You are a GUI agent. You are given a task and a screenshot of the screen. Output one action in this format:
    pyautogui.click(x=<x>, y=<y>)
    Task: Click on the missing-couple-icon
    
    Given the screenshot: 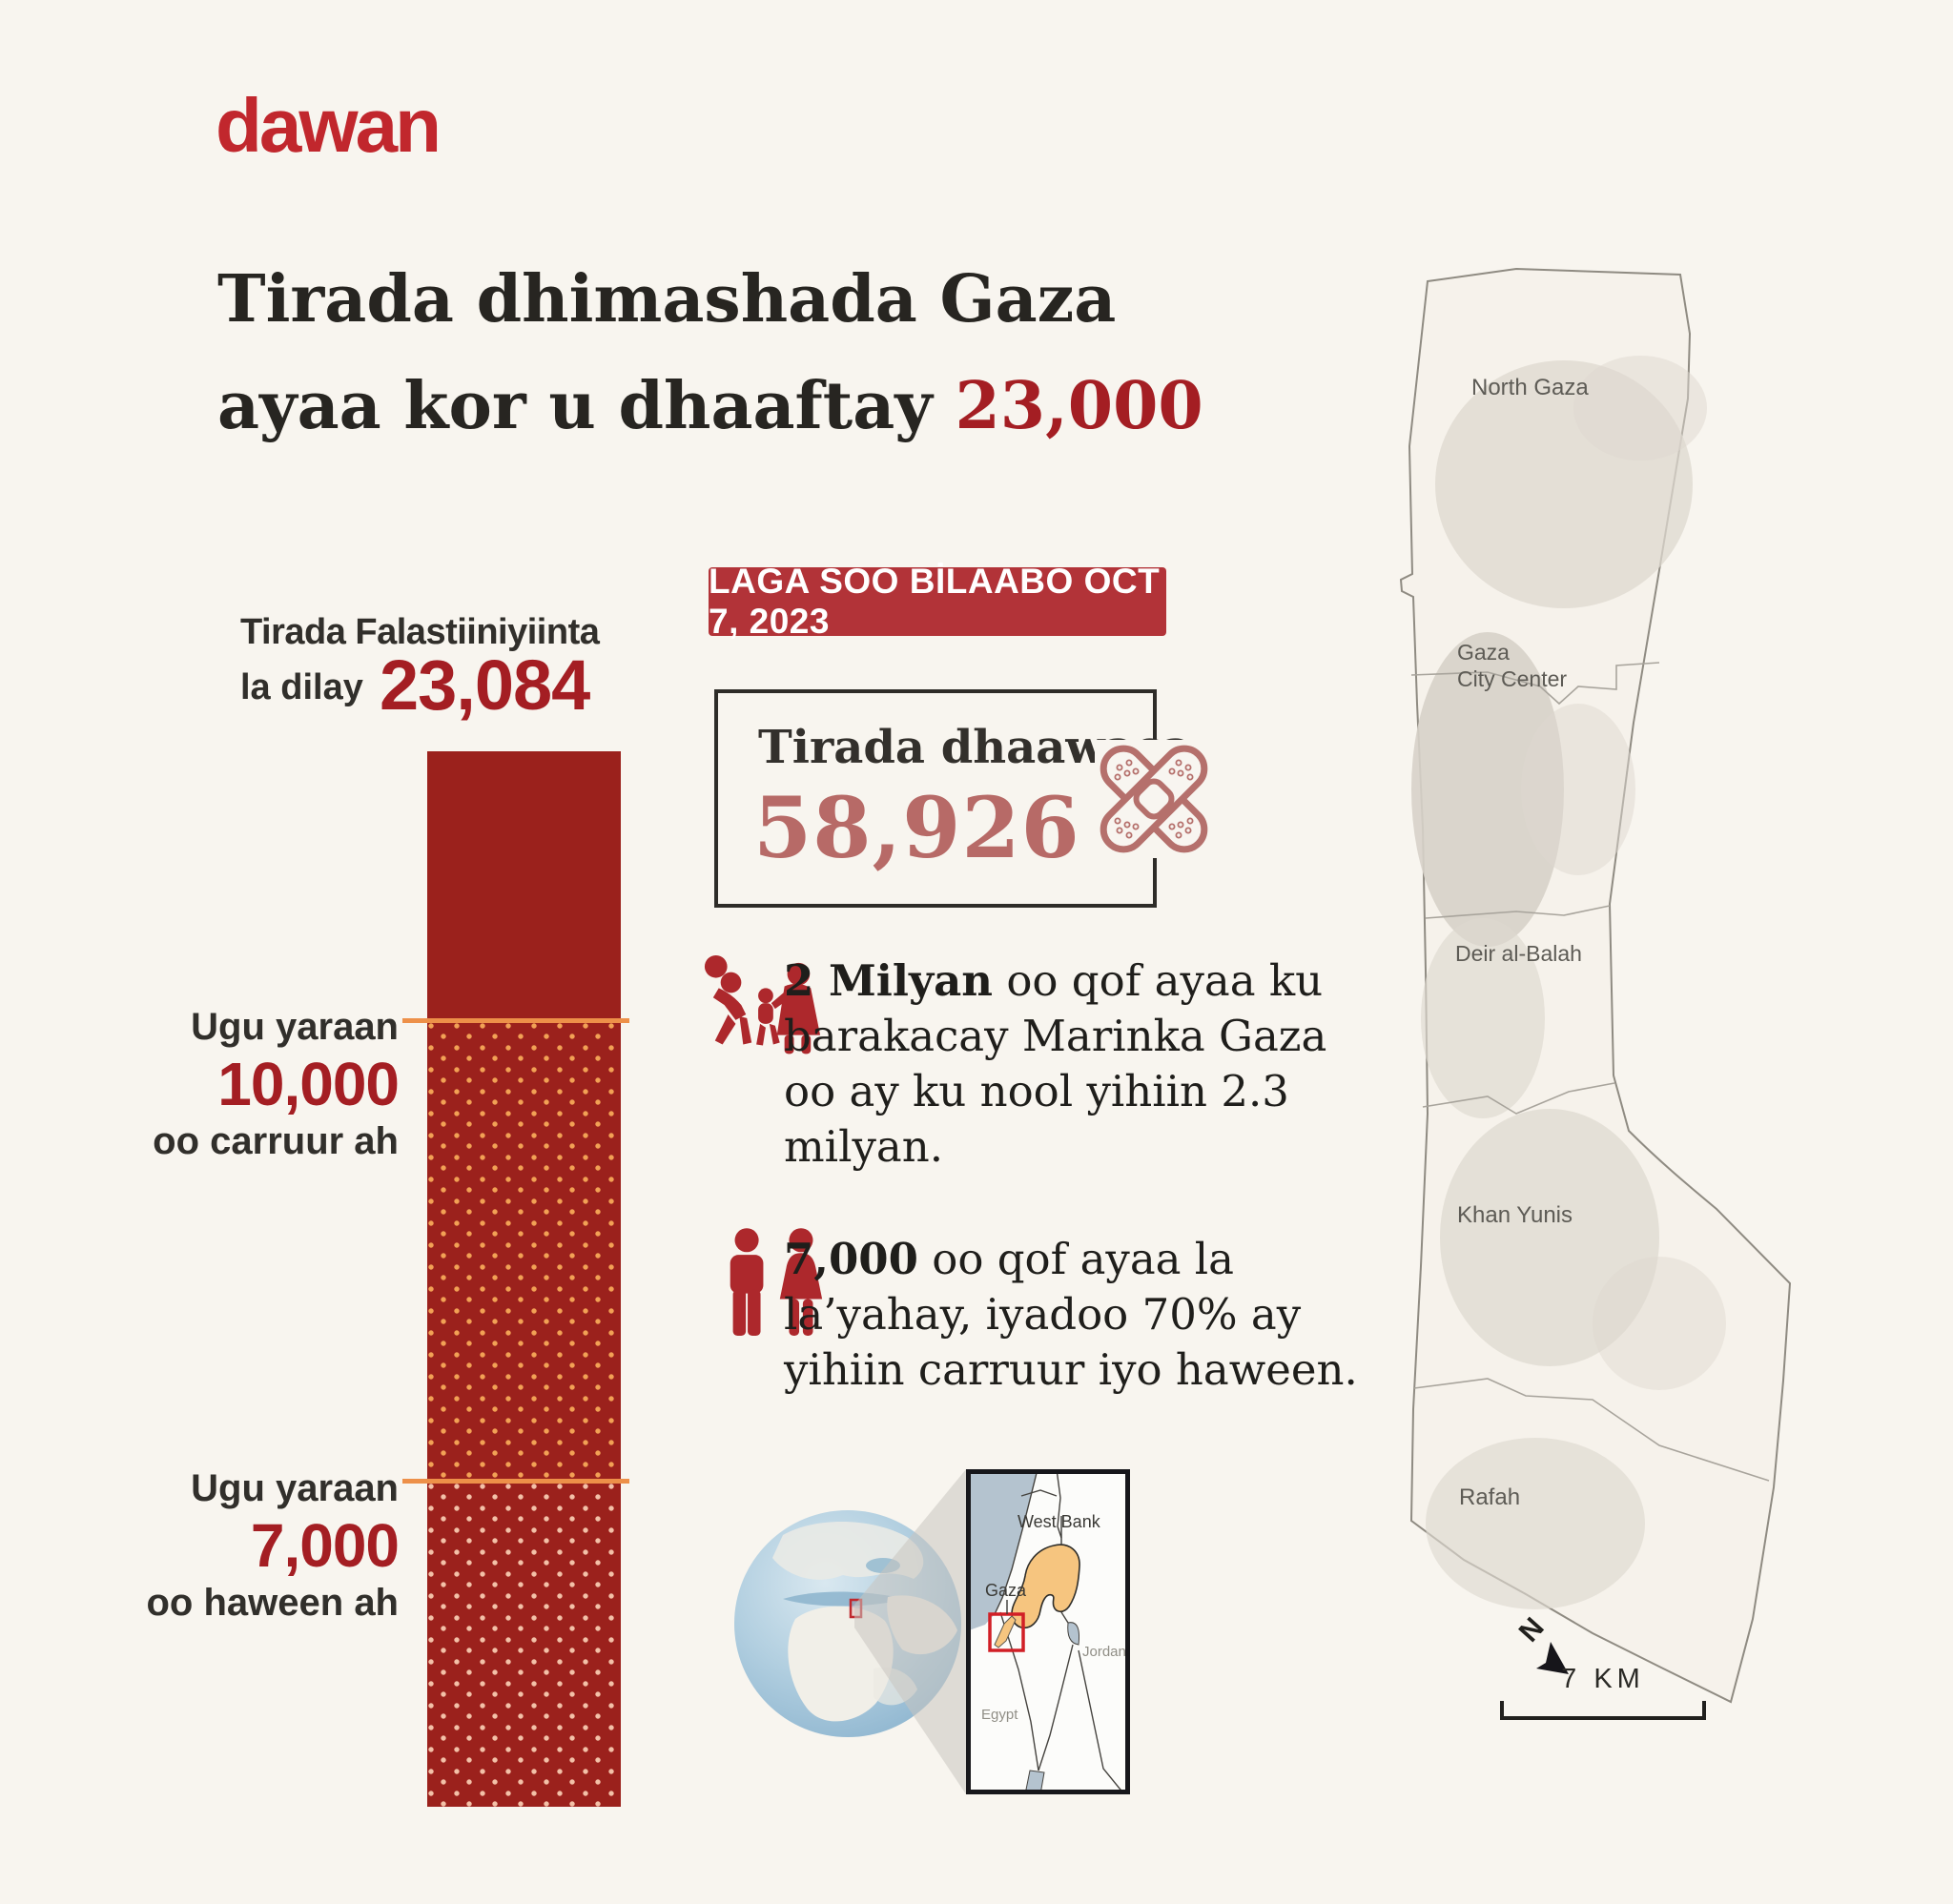 What is the action you would take?
    pyautogui.click(x=774, y=1288)
    